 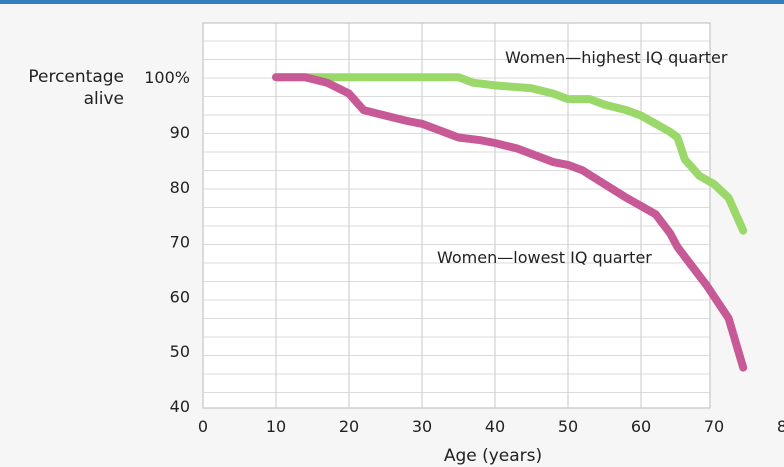 What do you see at coordinates (568, 426) in the screenshot?
I see `x-tick-label: 50` at bounding box center [568, 426].